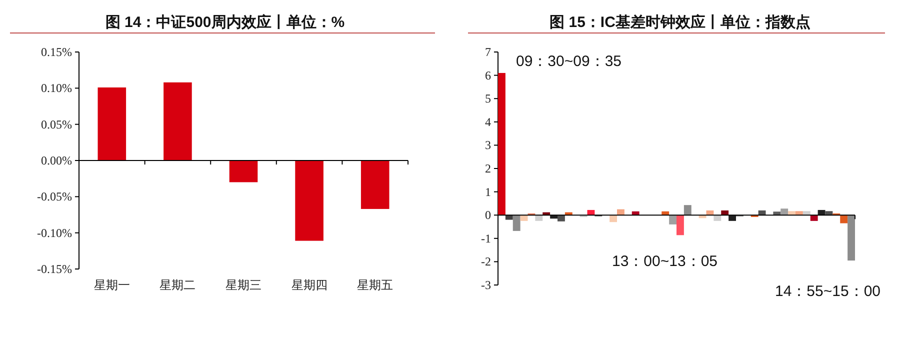  What do you see at coordinates (488, 75) in the screenshot?
I see `y-tick-label: 6` at bounding box center [488, 75].